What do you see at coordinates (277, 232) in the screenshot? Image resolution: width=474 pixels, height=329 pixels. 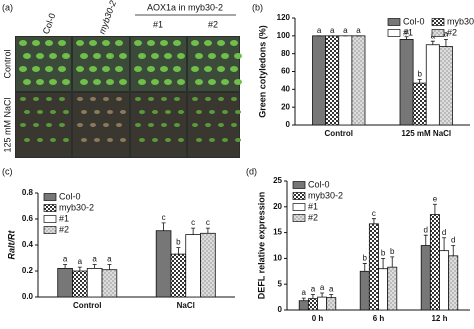 I see `y-tick-label: 15` at bounding box center [277, 232].